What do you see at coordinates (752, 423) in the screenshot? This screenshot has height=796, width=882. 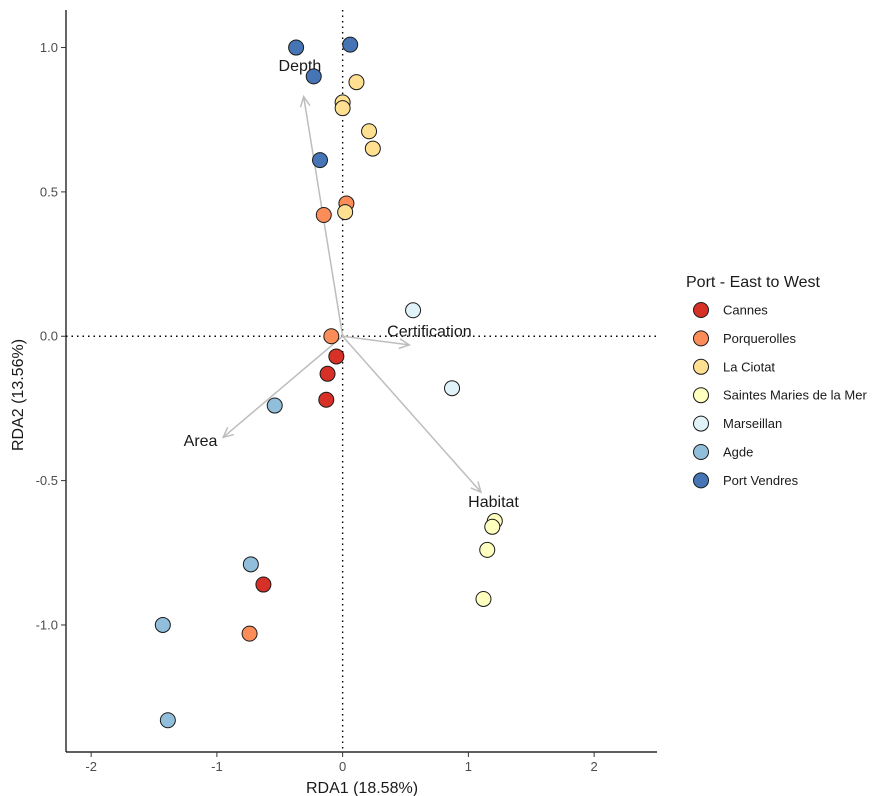 I see `legend-label: Marseillan` at bounding box center [752, 423].